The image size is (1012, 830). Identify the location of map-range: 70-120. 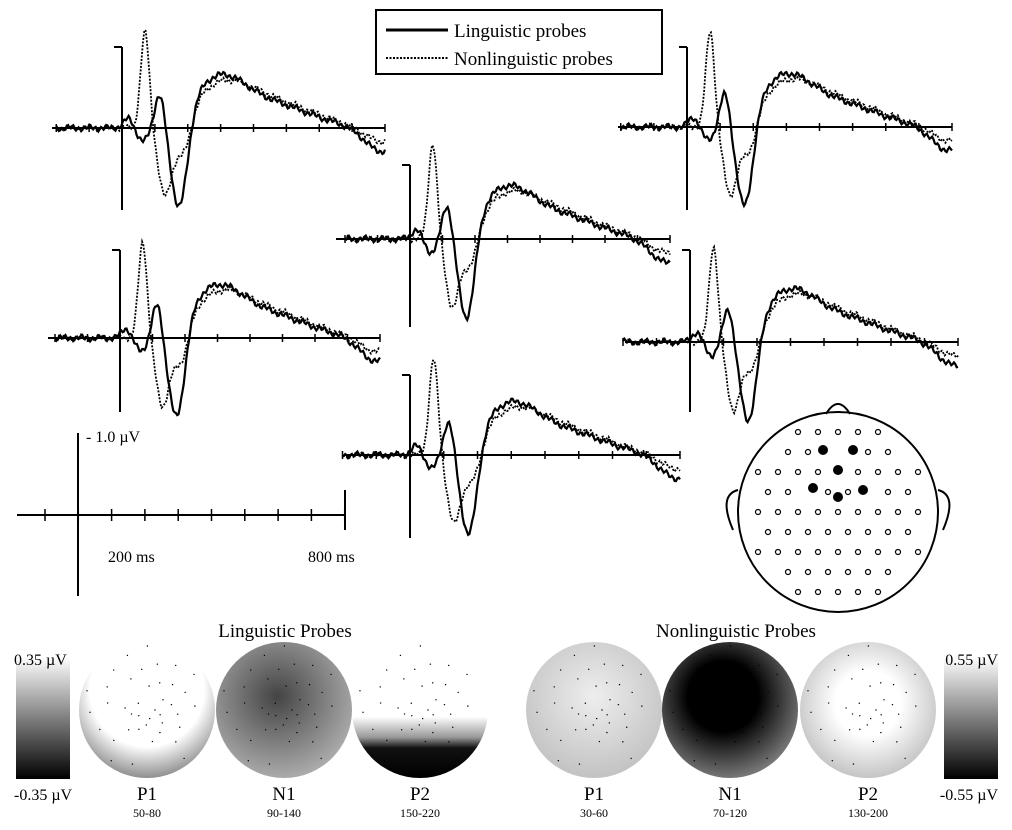
(730, 813).